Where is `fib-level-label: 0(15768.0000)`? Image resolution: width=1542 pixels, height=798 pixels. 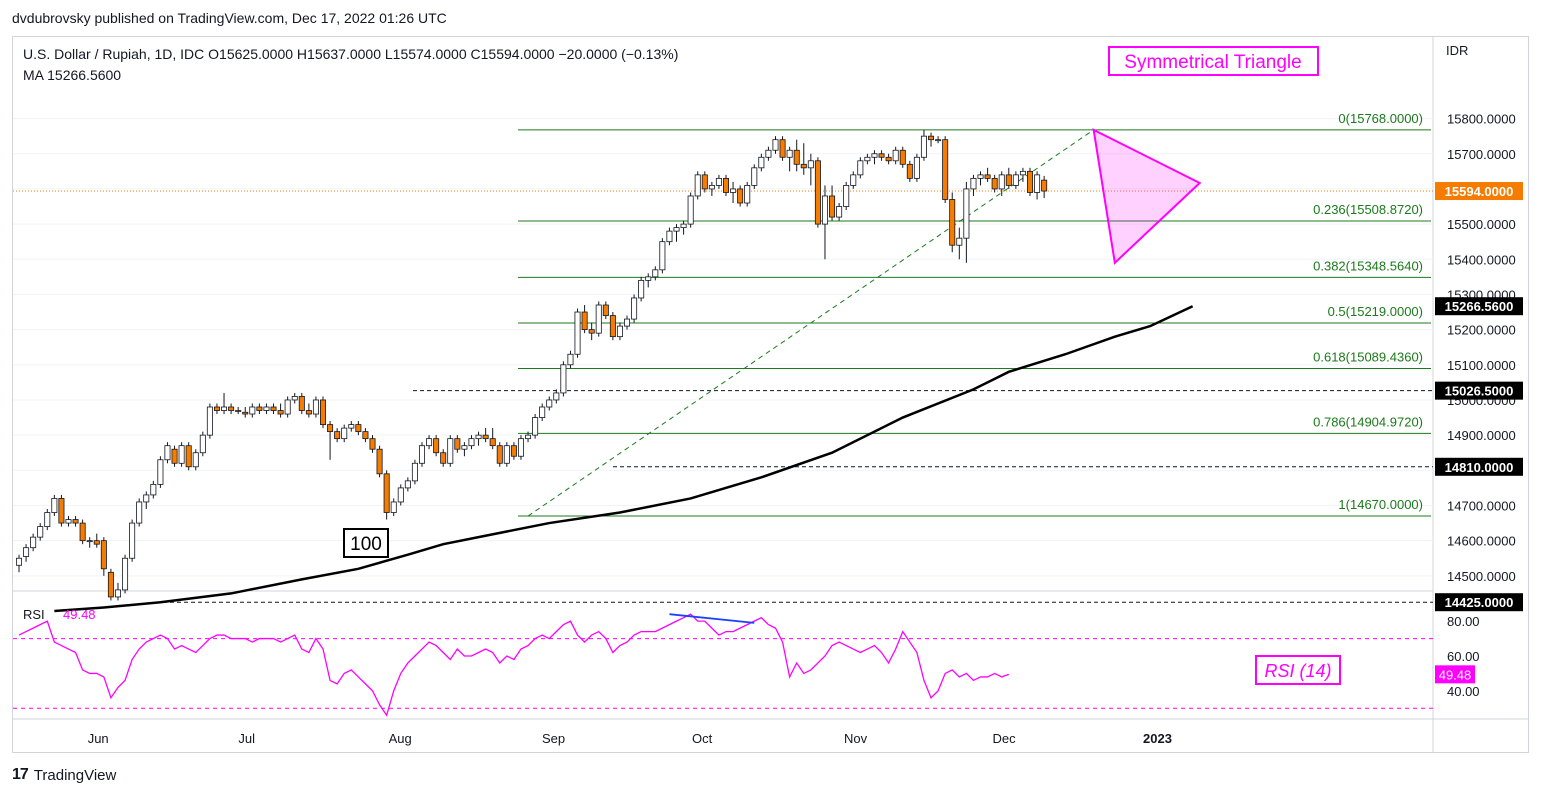
fib-level-label: 0(15768.0000) is located at coordinates (1380, 118).